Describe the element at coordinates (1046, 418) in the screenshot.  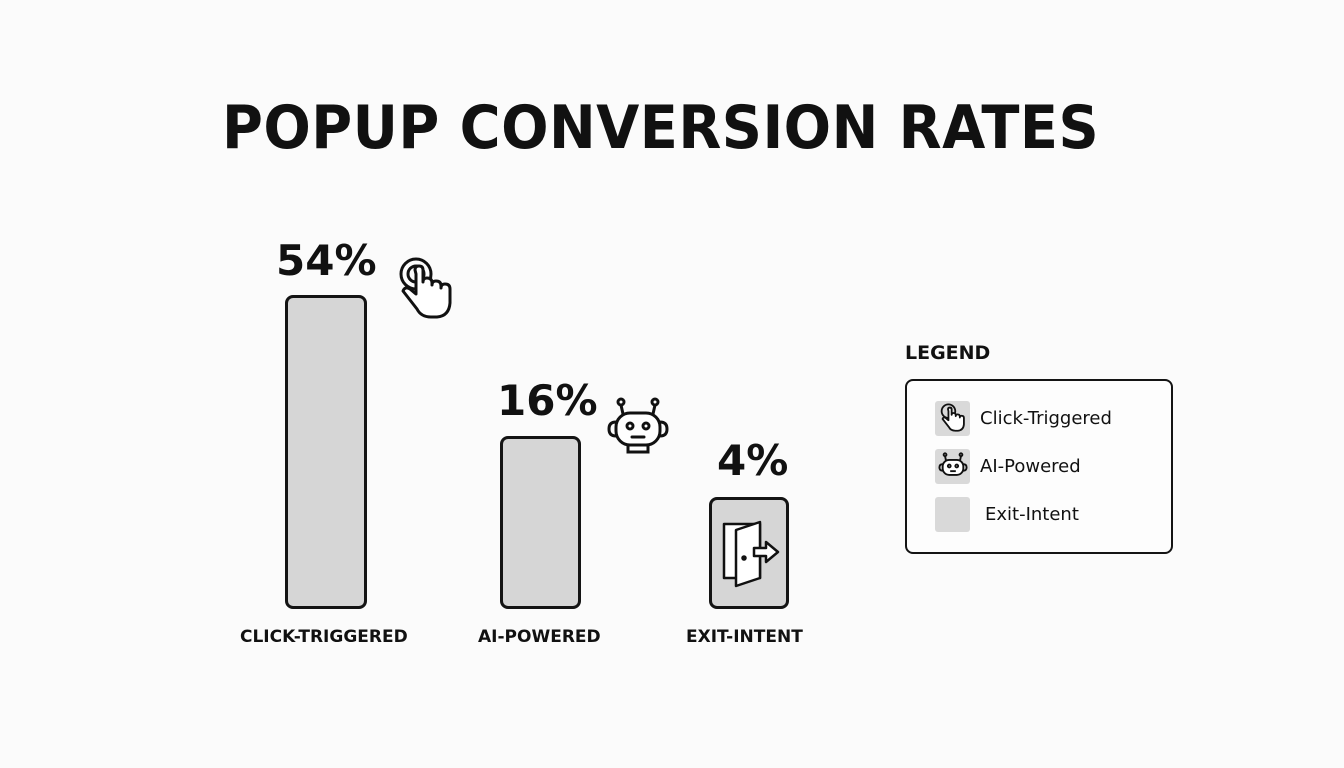
I see `legend-label: Click-Triggered` at that location.